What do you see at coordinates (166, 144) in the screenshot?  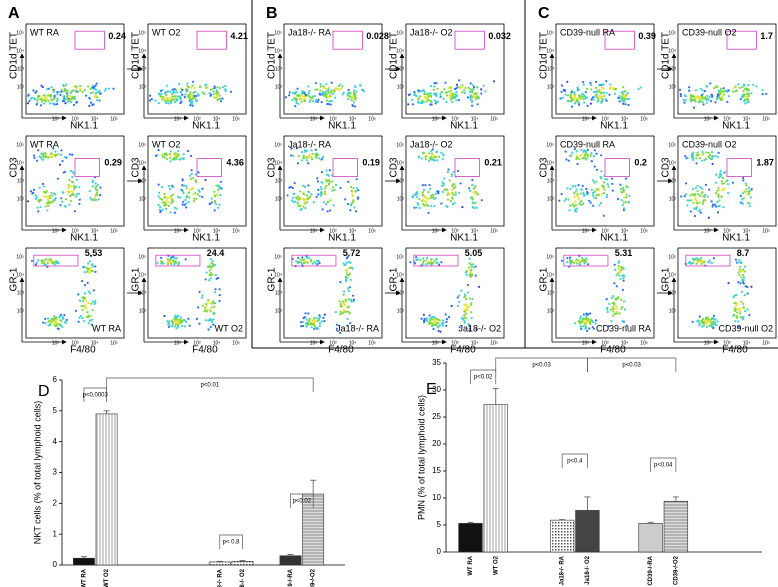 I see `plot-label: WT O2` at bounding box center [166, 144].